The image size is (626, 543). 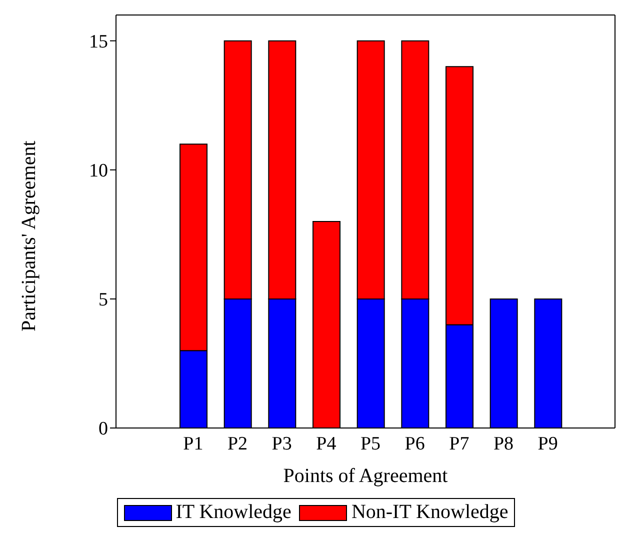 I want to click on y-tick-label: 5, so click(x=103, y=300).